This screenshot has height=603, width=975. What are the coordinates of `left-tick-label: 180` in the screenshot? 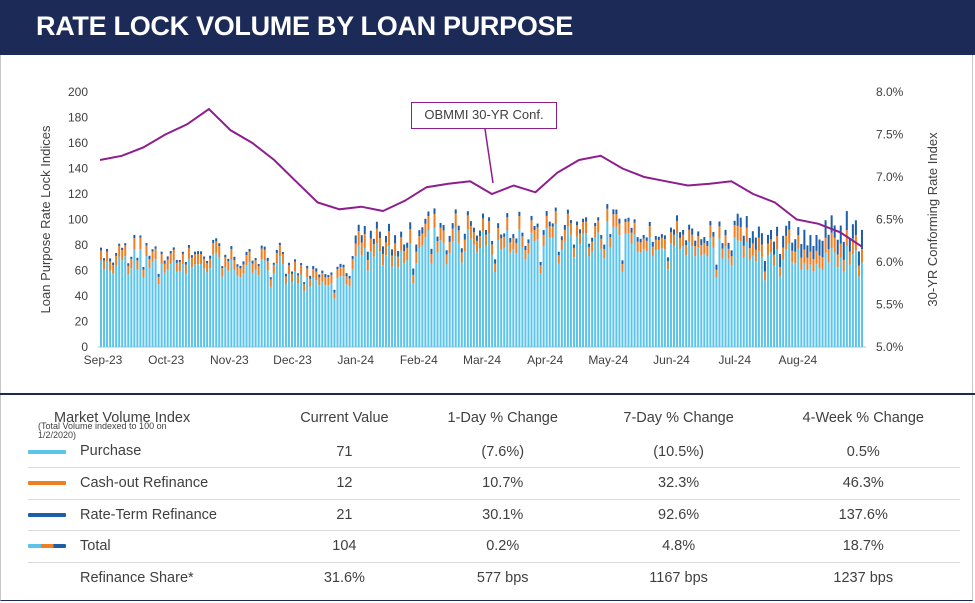 It's located at (78, 118).